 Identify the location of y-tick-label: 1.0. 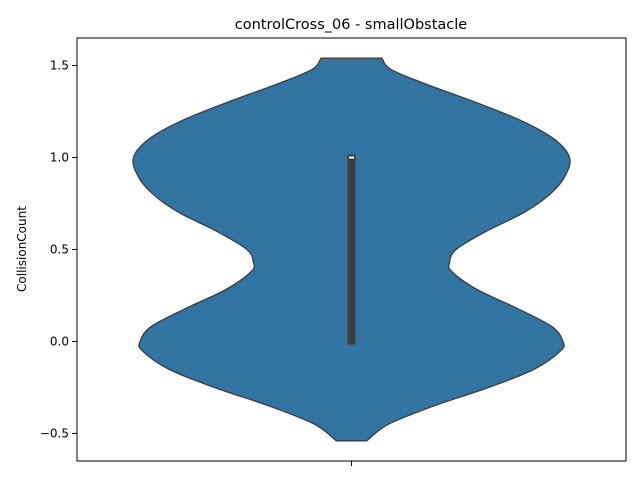
(59, 158).